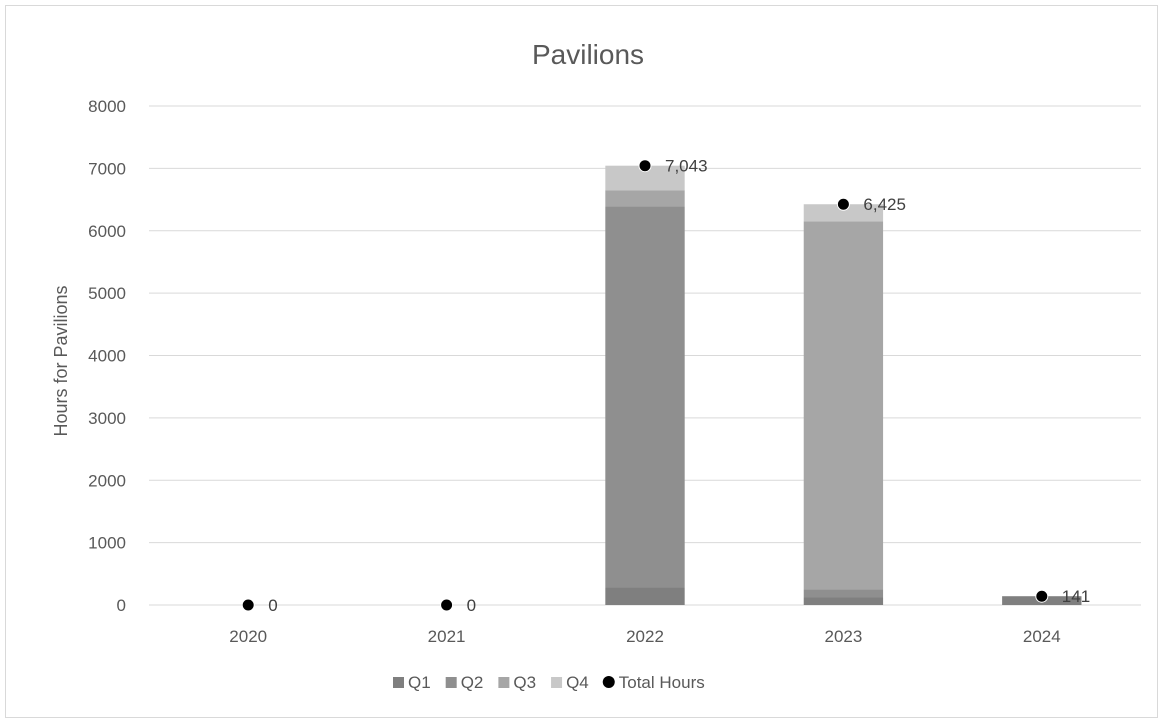 The height and width of the screenshot is (723, 1164). What do you see at coordinates (398, 682) in the screenshot?
I see `legend-swatch-Q1` at bounding box center [398, 682].